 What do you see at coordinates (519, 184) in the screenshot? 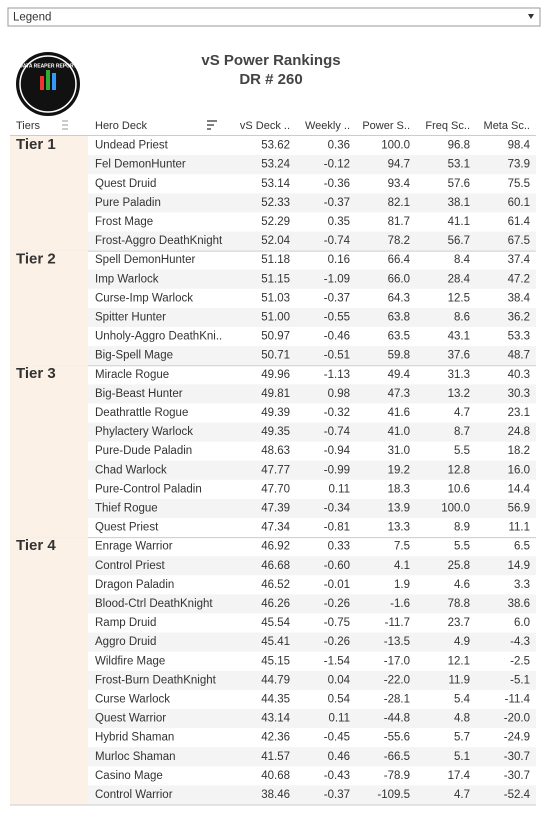
I see `cell: 75.5` at bounding box center [519, 184].